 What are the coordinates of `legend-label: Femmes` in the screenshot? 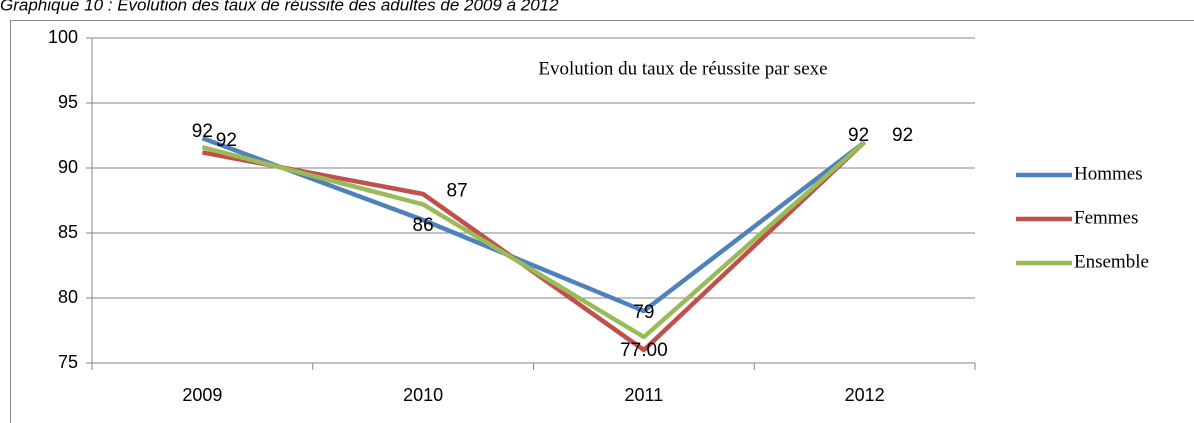 It's located at (1106, 217).